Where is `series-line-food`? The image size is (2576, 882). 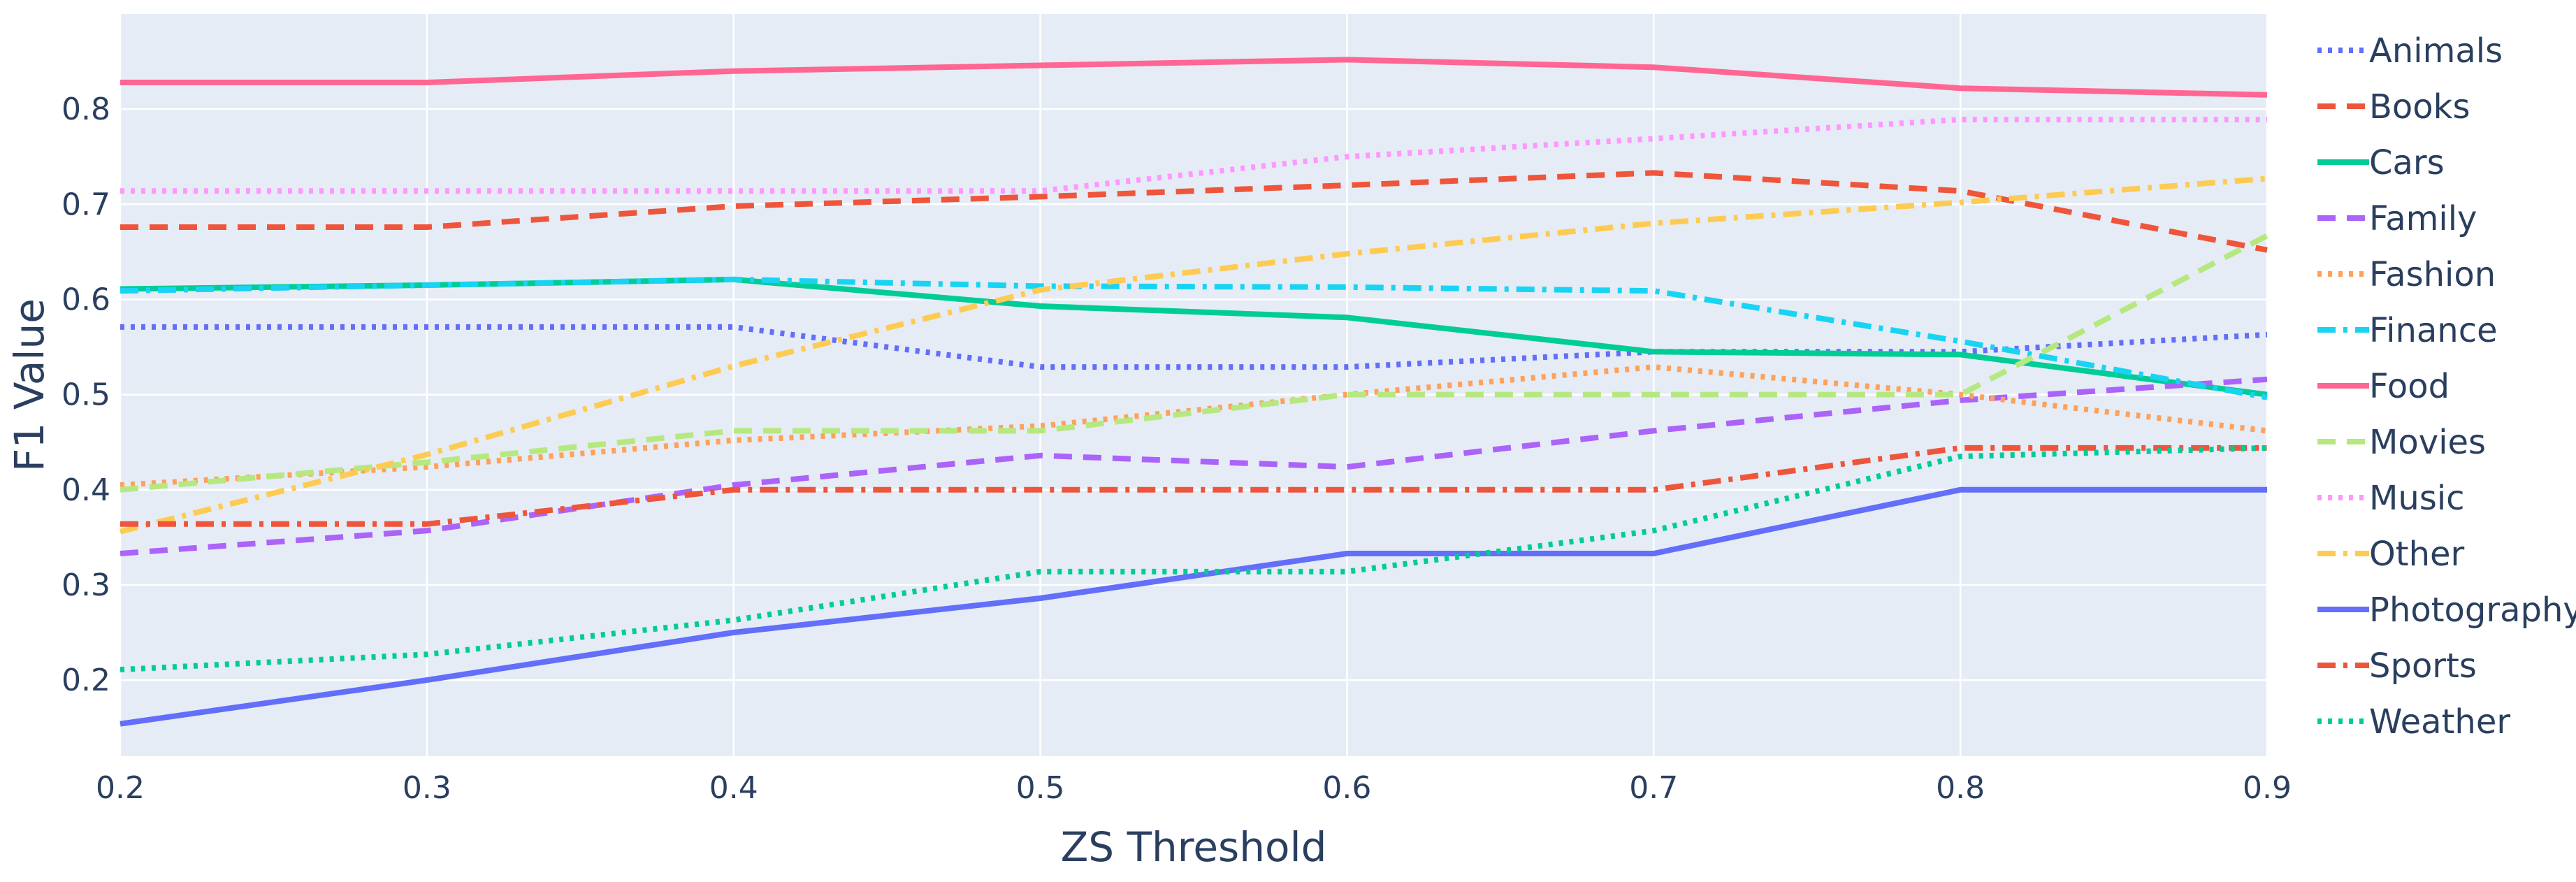 series-line-food is located at coordinates (1194, 77).